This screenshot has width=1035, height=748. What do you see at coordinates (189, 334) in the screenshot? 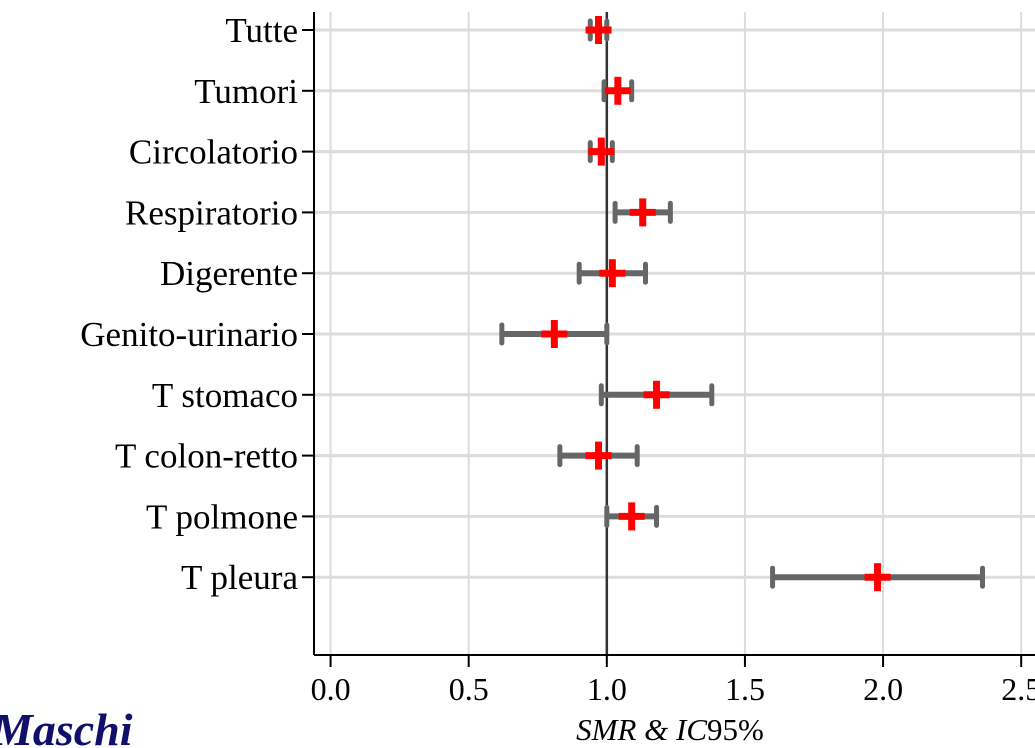
I see `category-label: Genito-urinario` at bounding box center [189, 334].